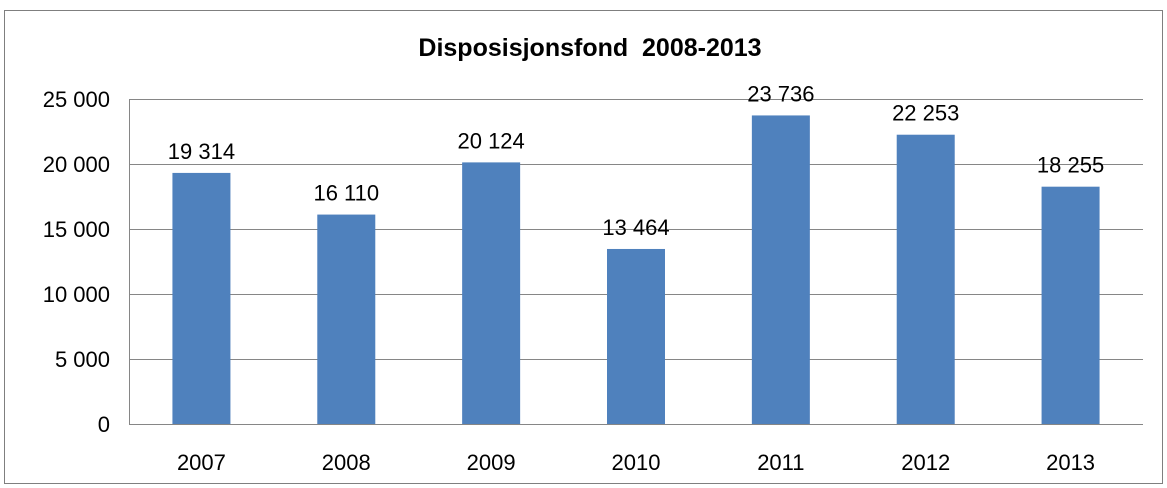 Image resolution: width=1167 pixels, height=488 pixels. Describe the element at coordinates (780, 269) in the screenshot. I see `bar-2011` at that location.